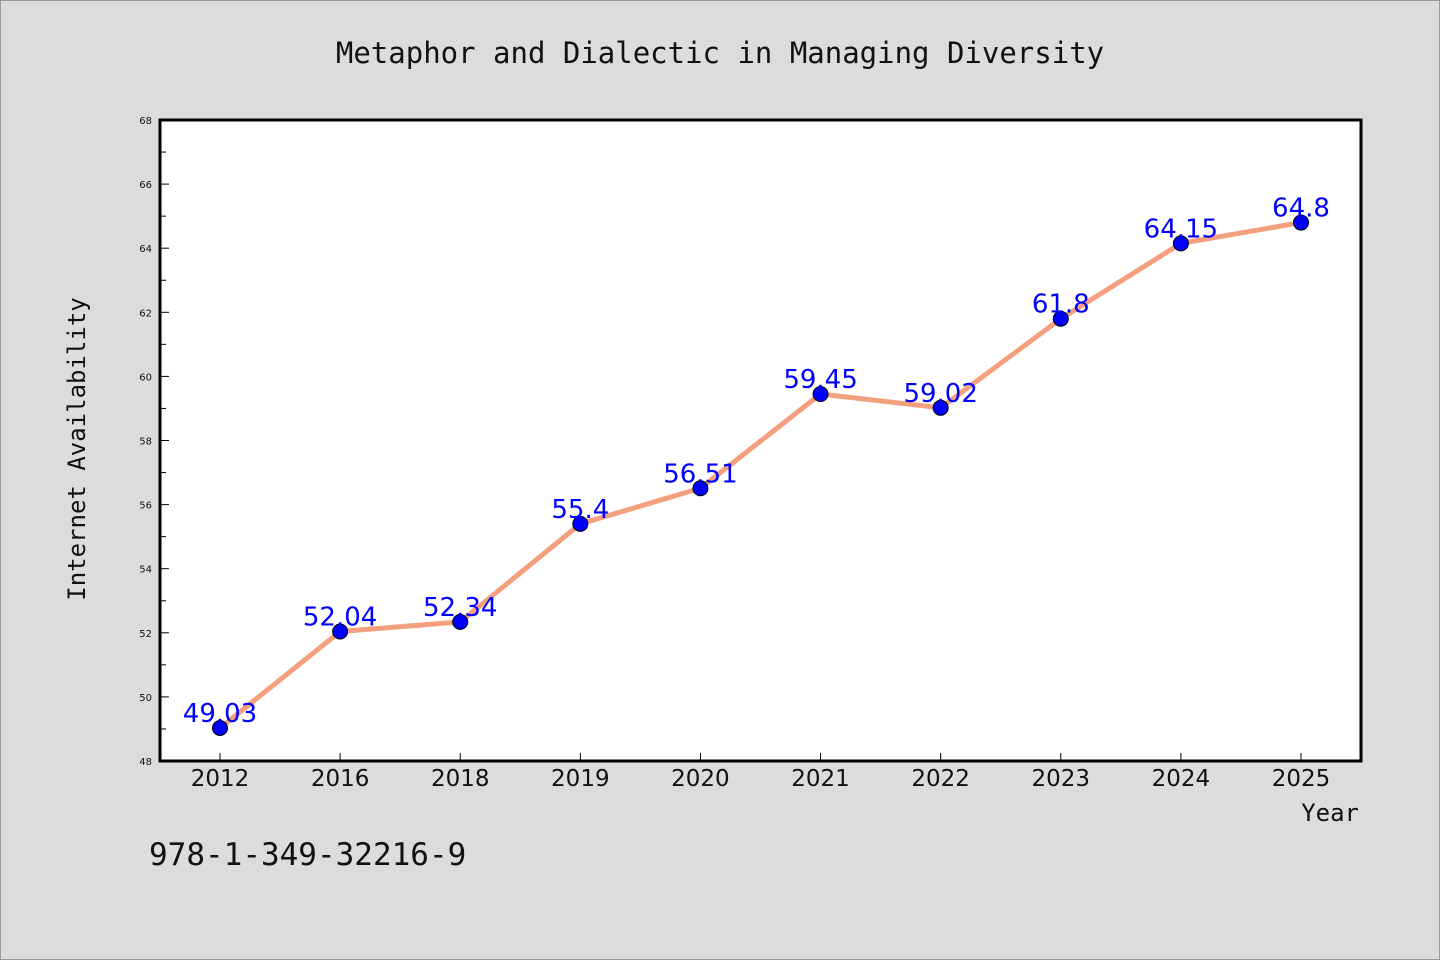 The image size is (1440, 960). What do you see at coordinates (145, 313) in the screenshot?
I see `y-tick-label: 62` at bounding box center [145, 313].